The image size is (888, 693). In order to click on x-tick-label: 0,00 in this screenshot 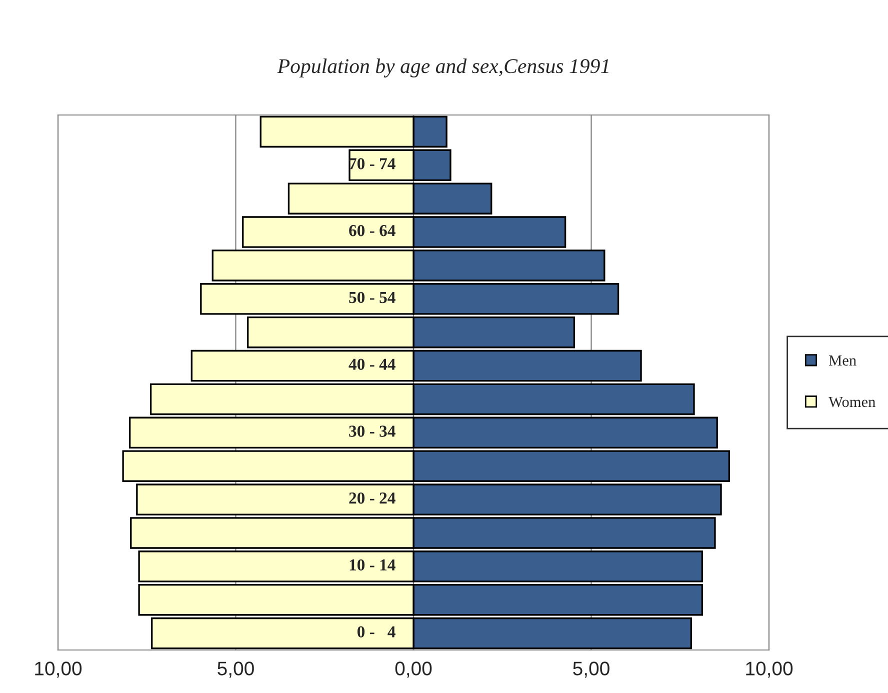, I will do `click(413, 670)`.